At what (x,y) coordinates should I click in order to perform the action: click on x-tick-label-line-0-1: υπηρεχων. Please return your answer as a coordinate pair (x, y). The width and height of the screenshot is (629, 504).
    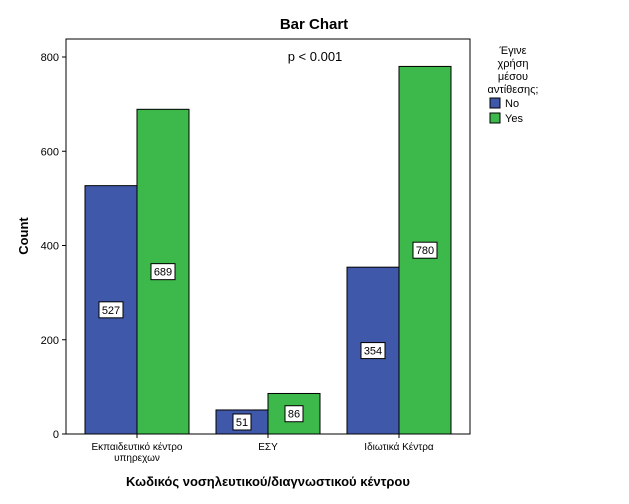
    Looking at the image, I should click on (137, 458).